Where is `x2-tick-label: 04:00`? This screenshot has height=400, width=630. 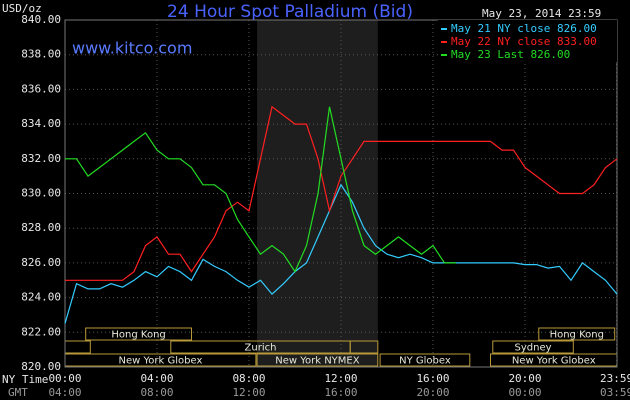
x2-tick-label: 04:00 is located at coordinates (64, 392).